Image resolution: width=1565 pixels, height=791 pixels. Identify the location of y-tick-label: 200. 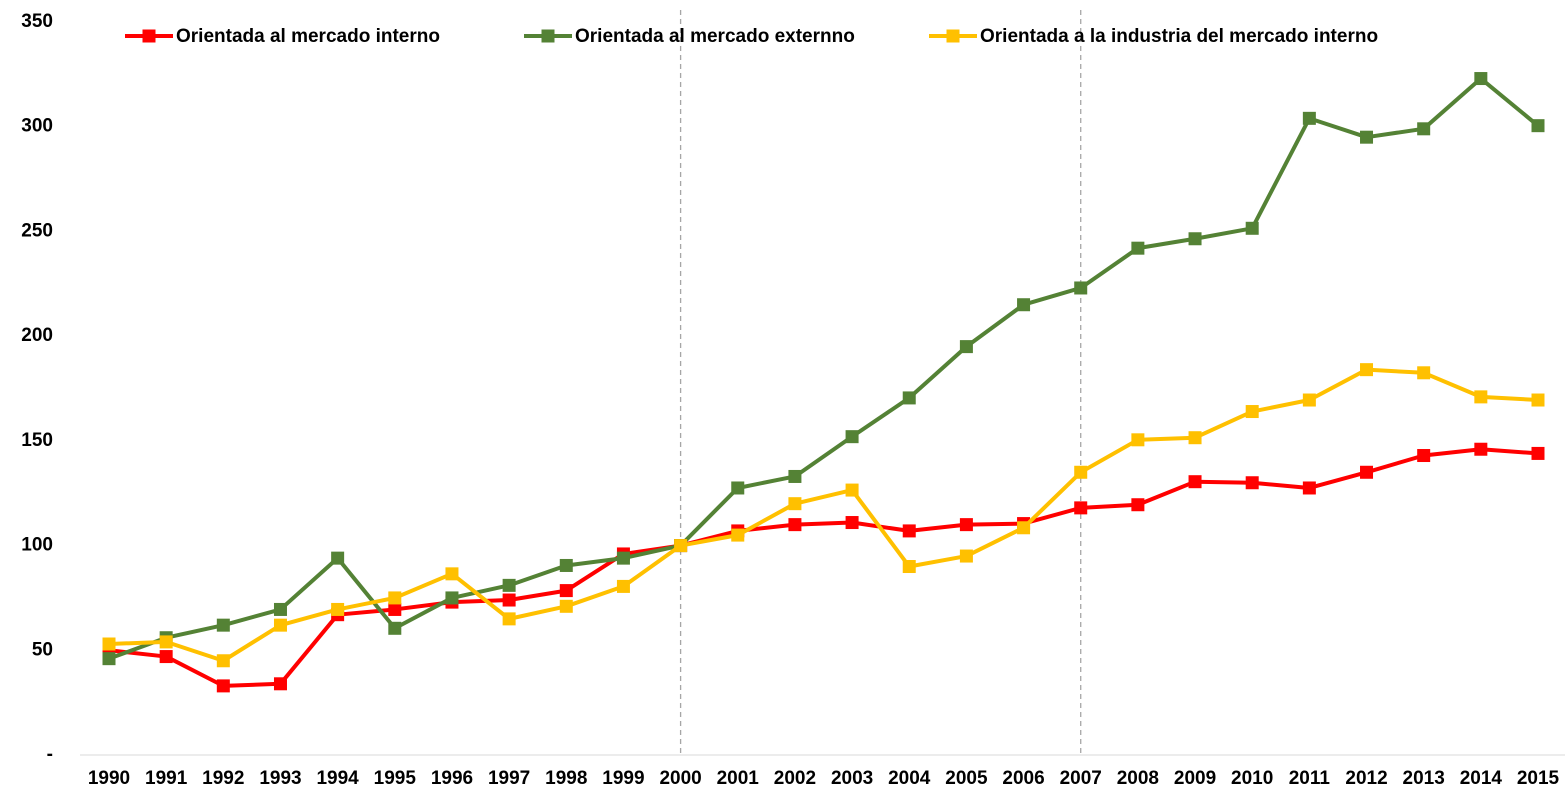
(37, 335).